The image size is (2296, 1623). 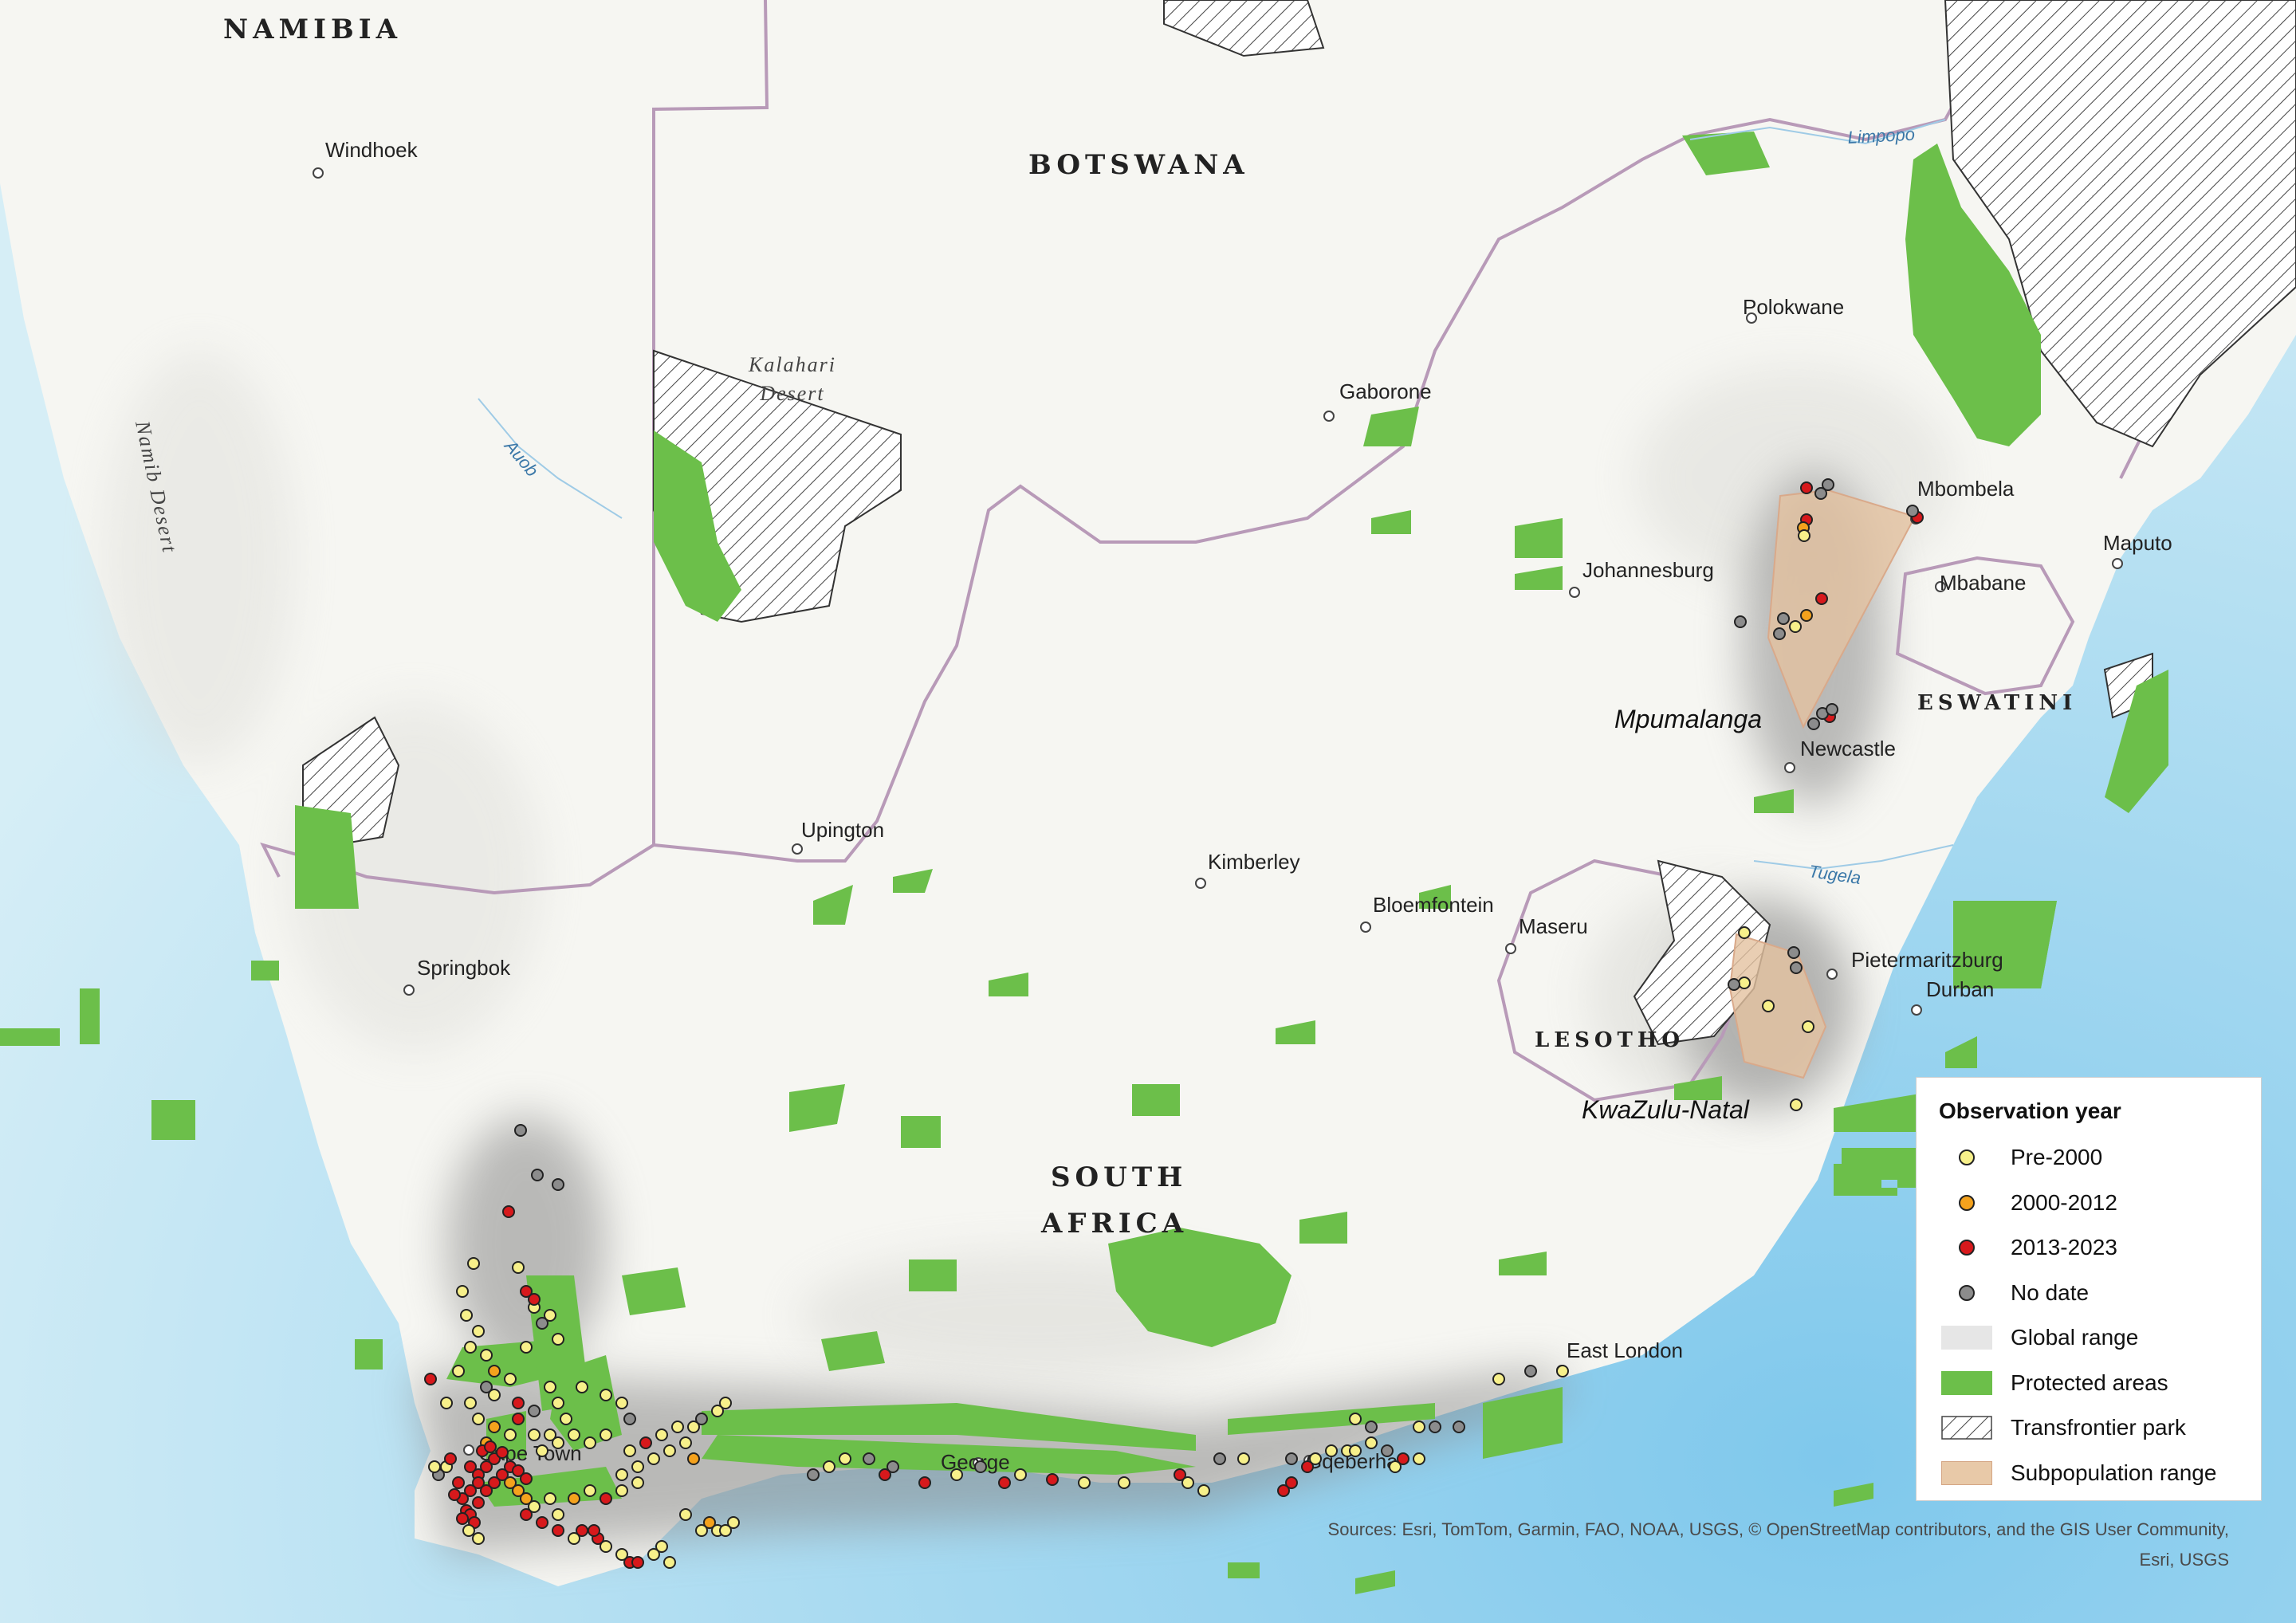 I want to click on label-george: George, so click(x=975, y=1462).